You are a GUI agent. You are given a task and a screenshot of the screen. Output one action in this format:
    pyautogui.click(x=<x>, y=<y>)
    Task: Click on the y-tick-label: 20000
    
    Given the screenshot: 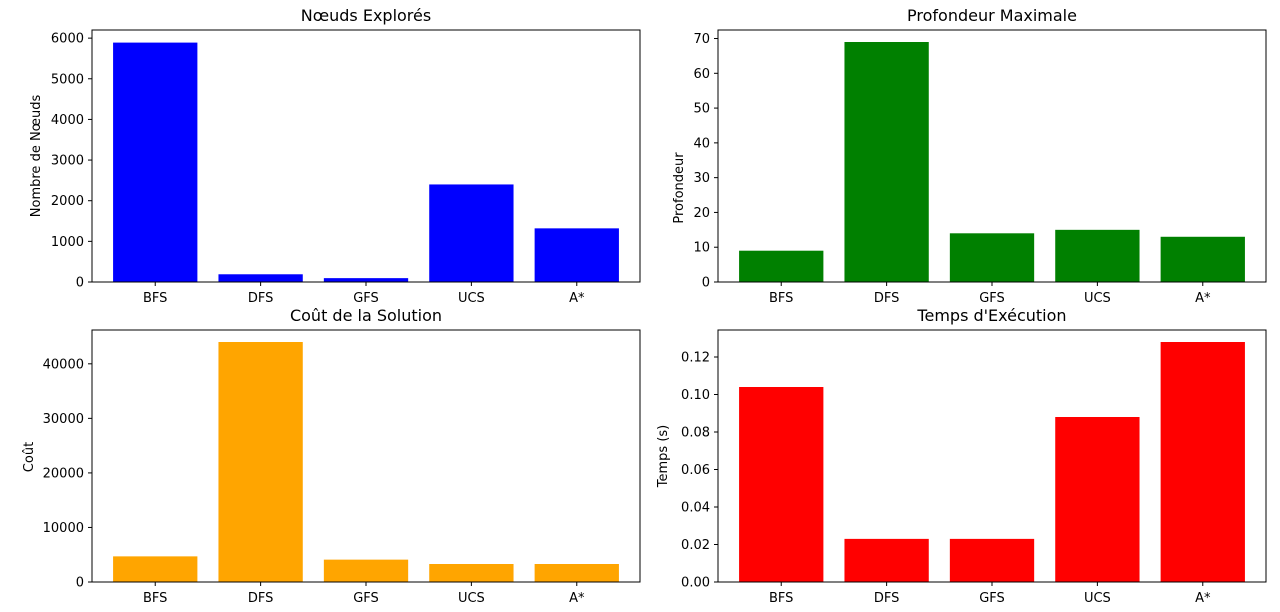 What is the action you would take?
    pyautogui.click(x=63, y=473)
    